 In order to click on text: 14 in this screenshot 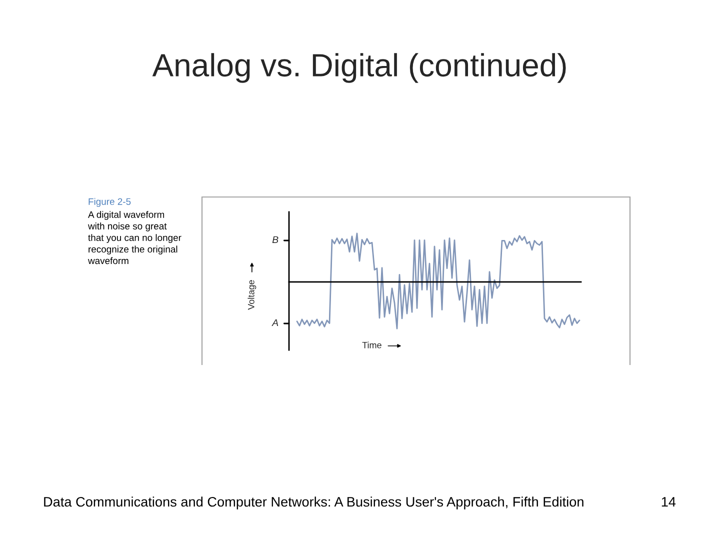, I will do `click(669, 502)`.